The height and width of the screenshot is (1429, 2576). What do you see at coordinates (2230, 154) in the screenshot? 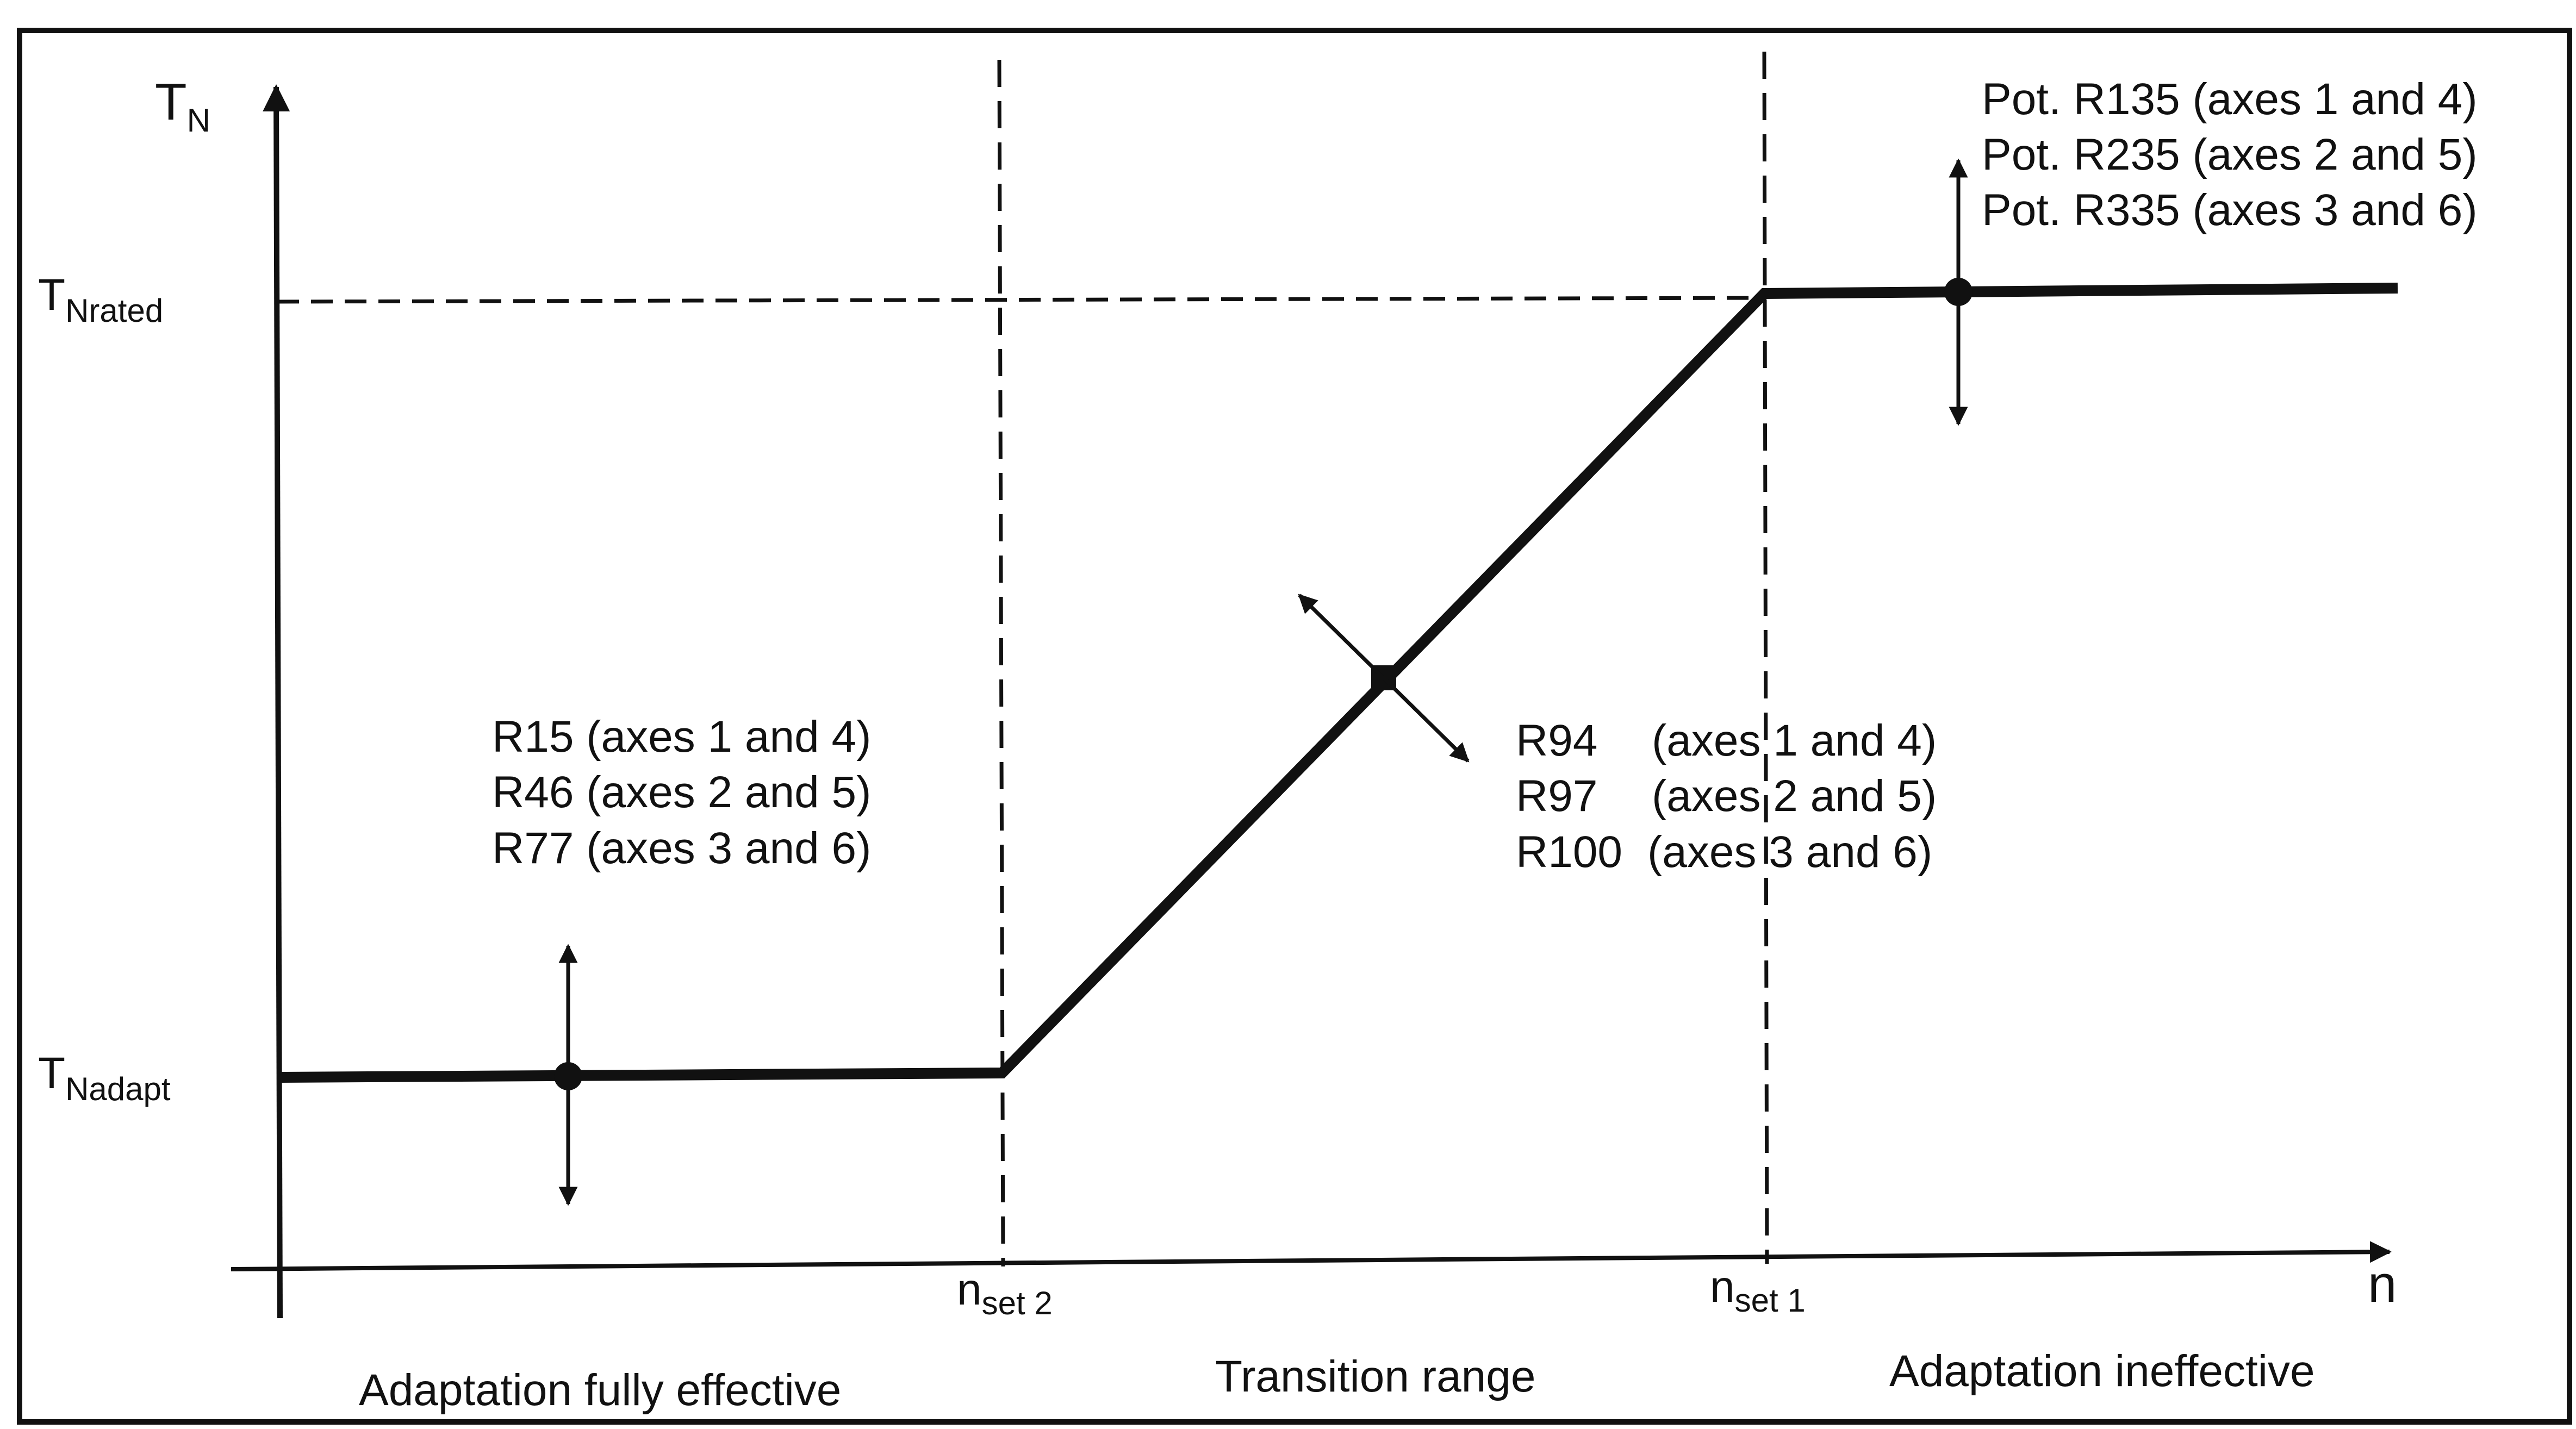
I see `rated-level-adjuster-2: Pot. R235 (axes 2 and 5)` at bounding box center [2230, 154].